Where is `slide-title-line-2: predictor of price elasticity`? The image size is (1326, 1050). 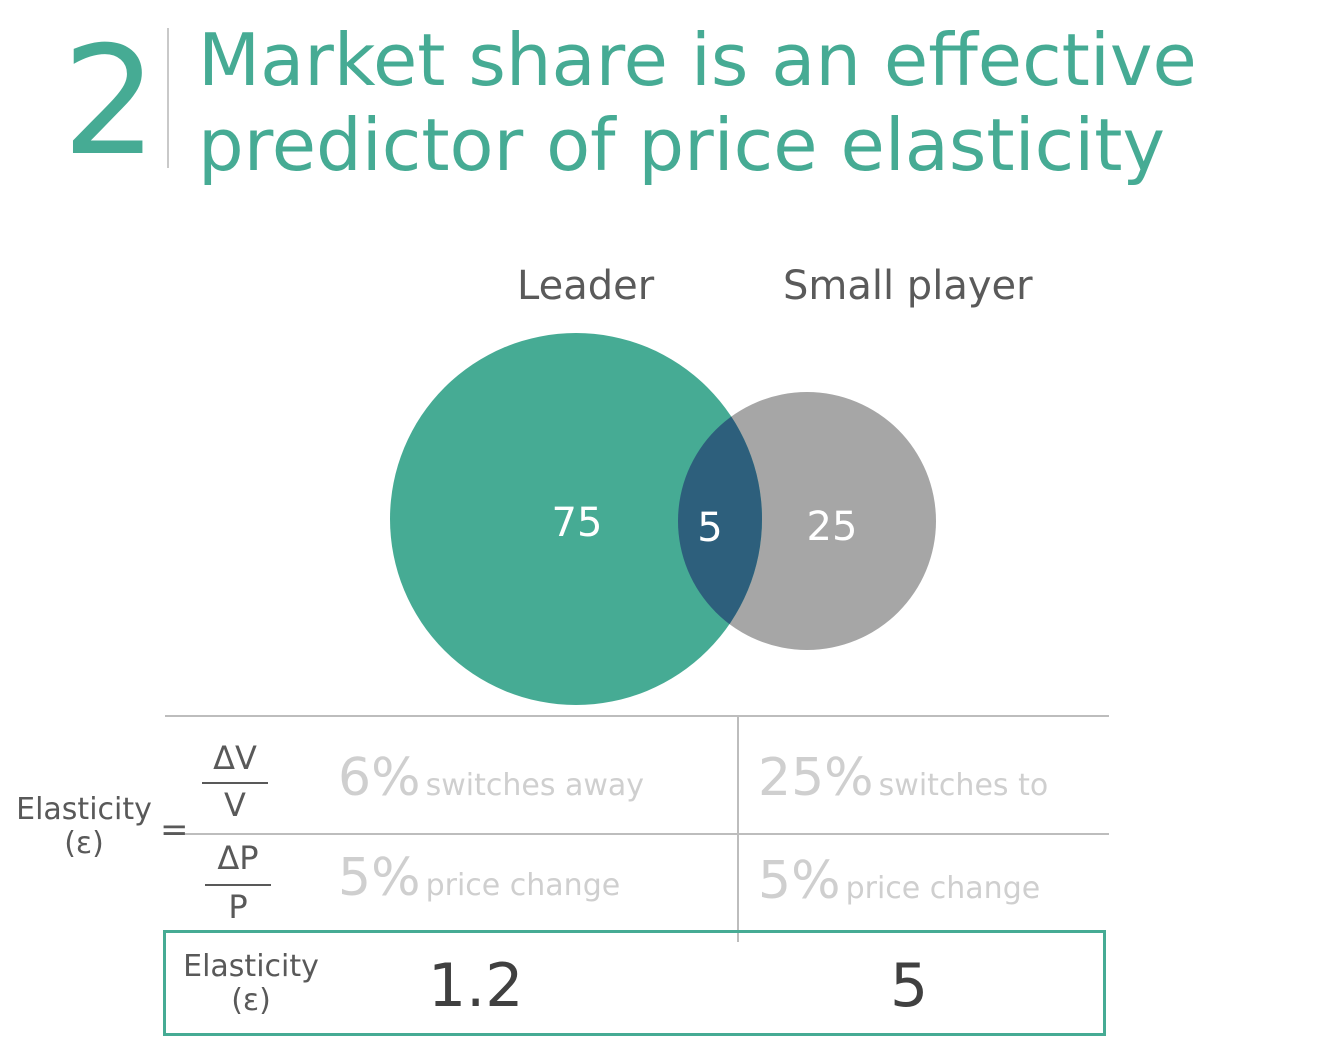 slide-title-line-2: predictor of price elasticity is located at coordinates (682, 145).